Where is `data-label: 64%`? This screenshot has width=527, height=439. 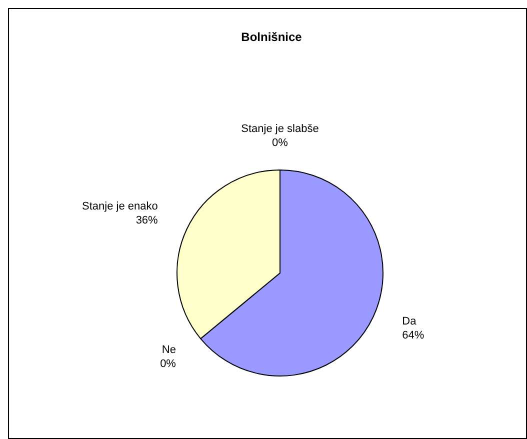
data-label: 64% is located at coordinates (413, 335).